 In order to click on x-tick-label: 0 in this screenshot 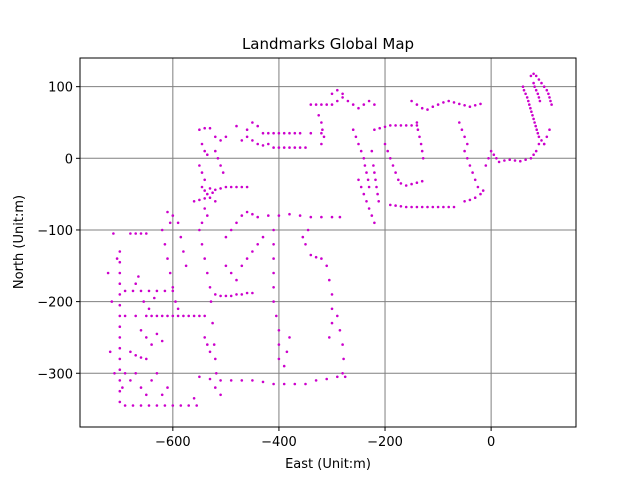, I will do `click(491, 442)`.